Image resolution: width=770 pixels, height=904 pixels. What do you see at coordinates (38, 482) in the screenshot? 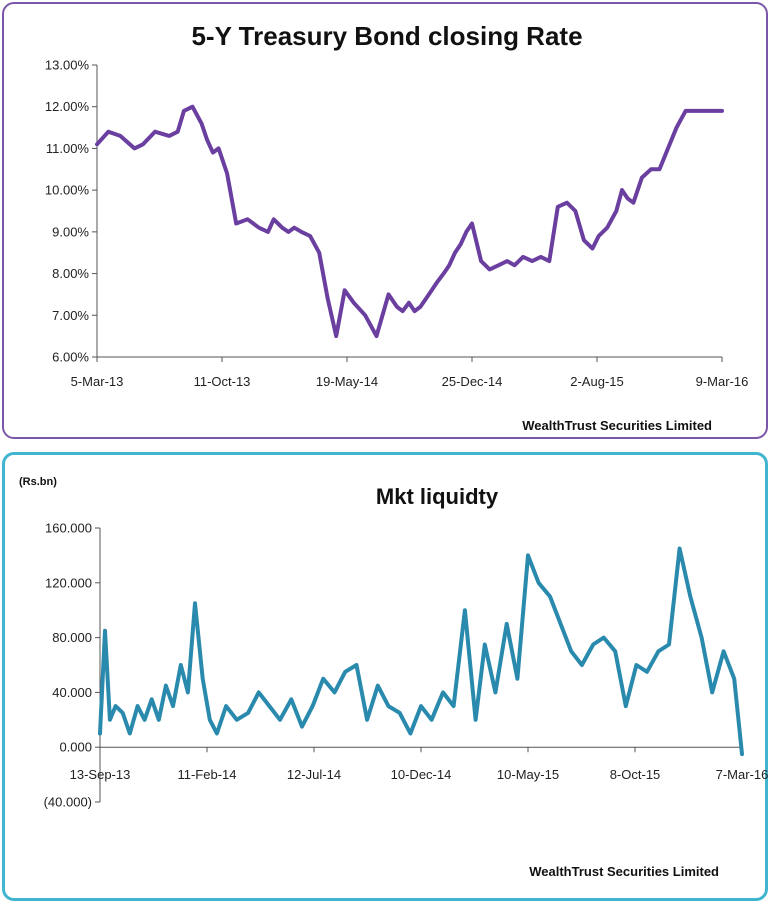
I see `y-unit-label: (Rs.bn)` at bounding box center [38, 482].